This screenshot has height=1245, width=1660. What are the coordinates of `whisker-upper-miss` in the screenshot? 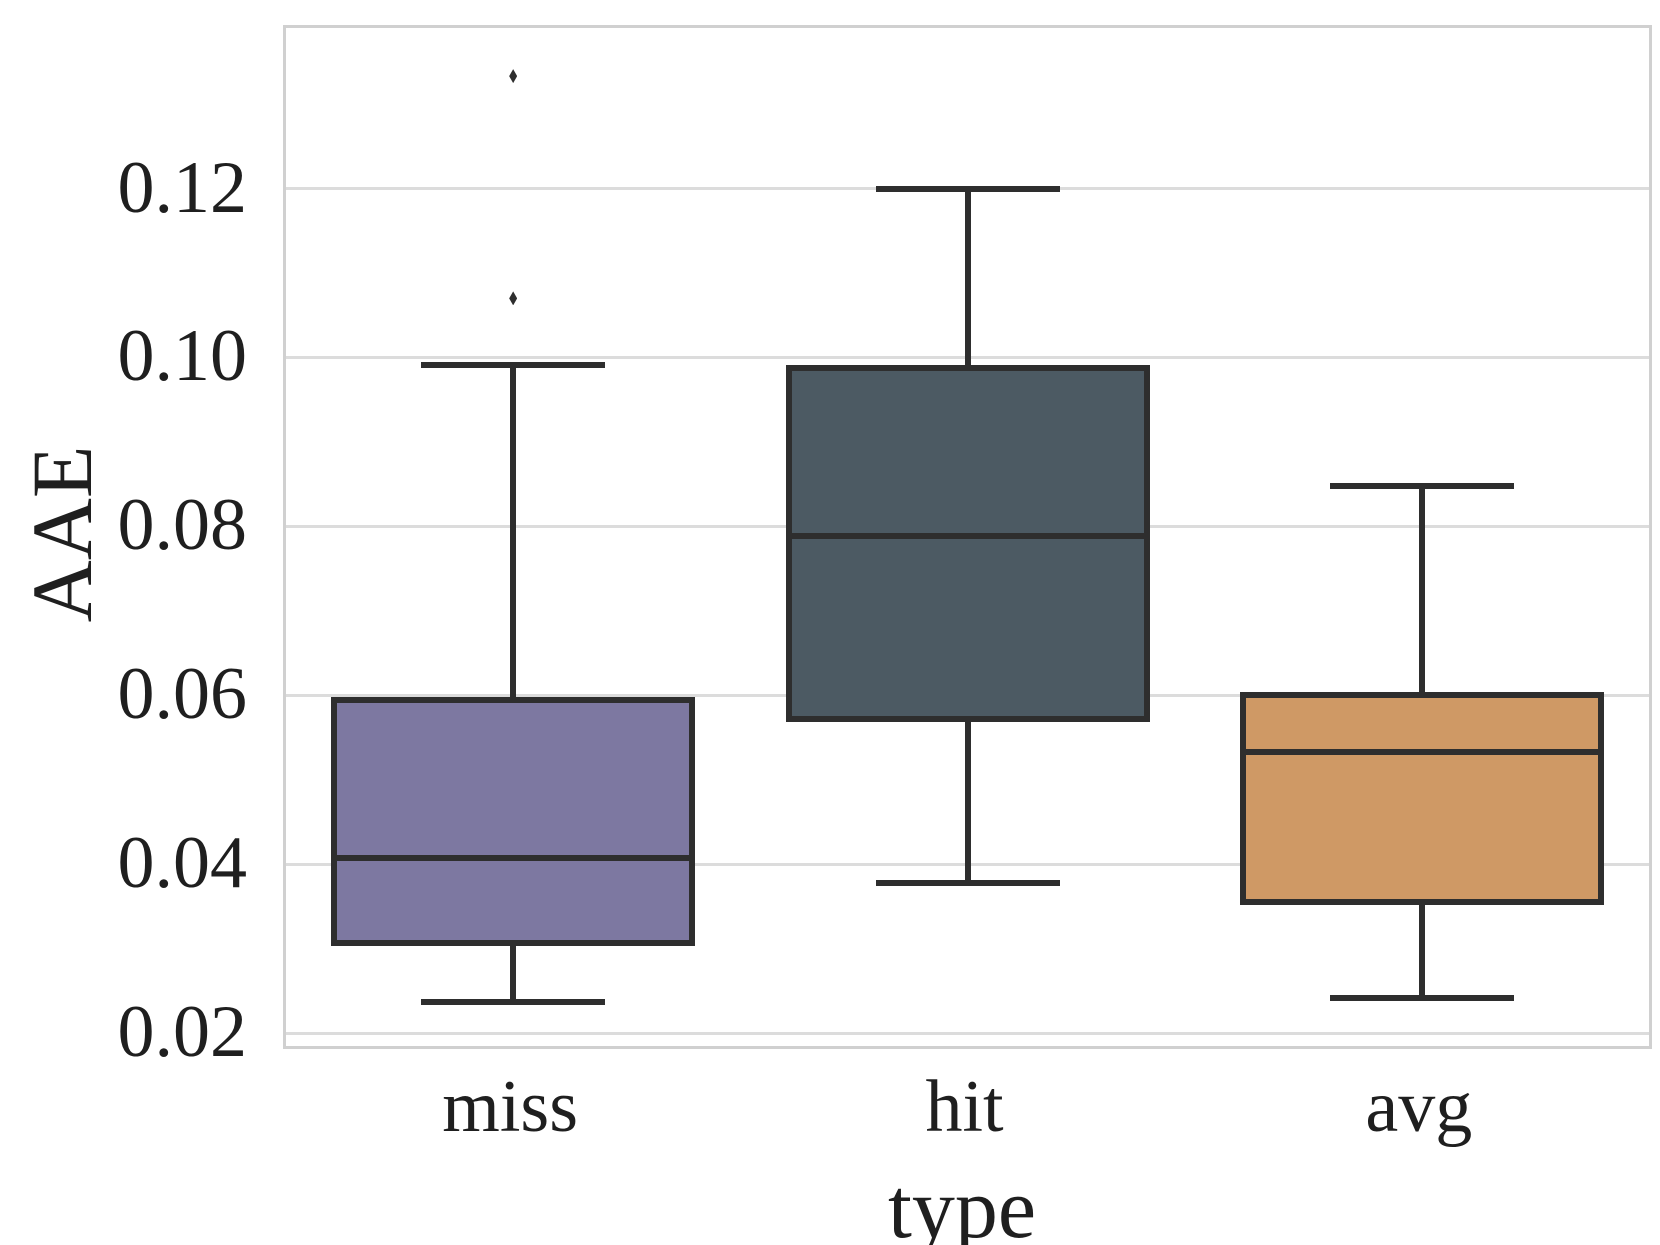 It's located at (513, 533).